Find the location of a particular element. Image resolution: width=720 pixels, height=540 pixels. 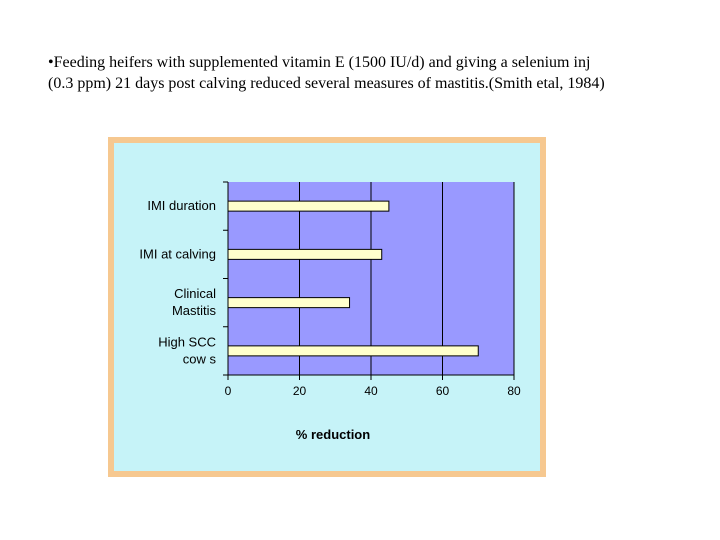

grid-lines is located at coordinates (407, 278).